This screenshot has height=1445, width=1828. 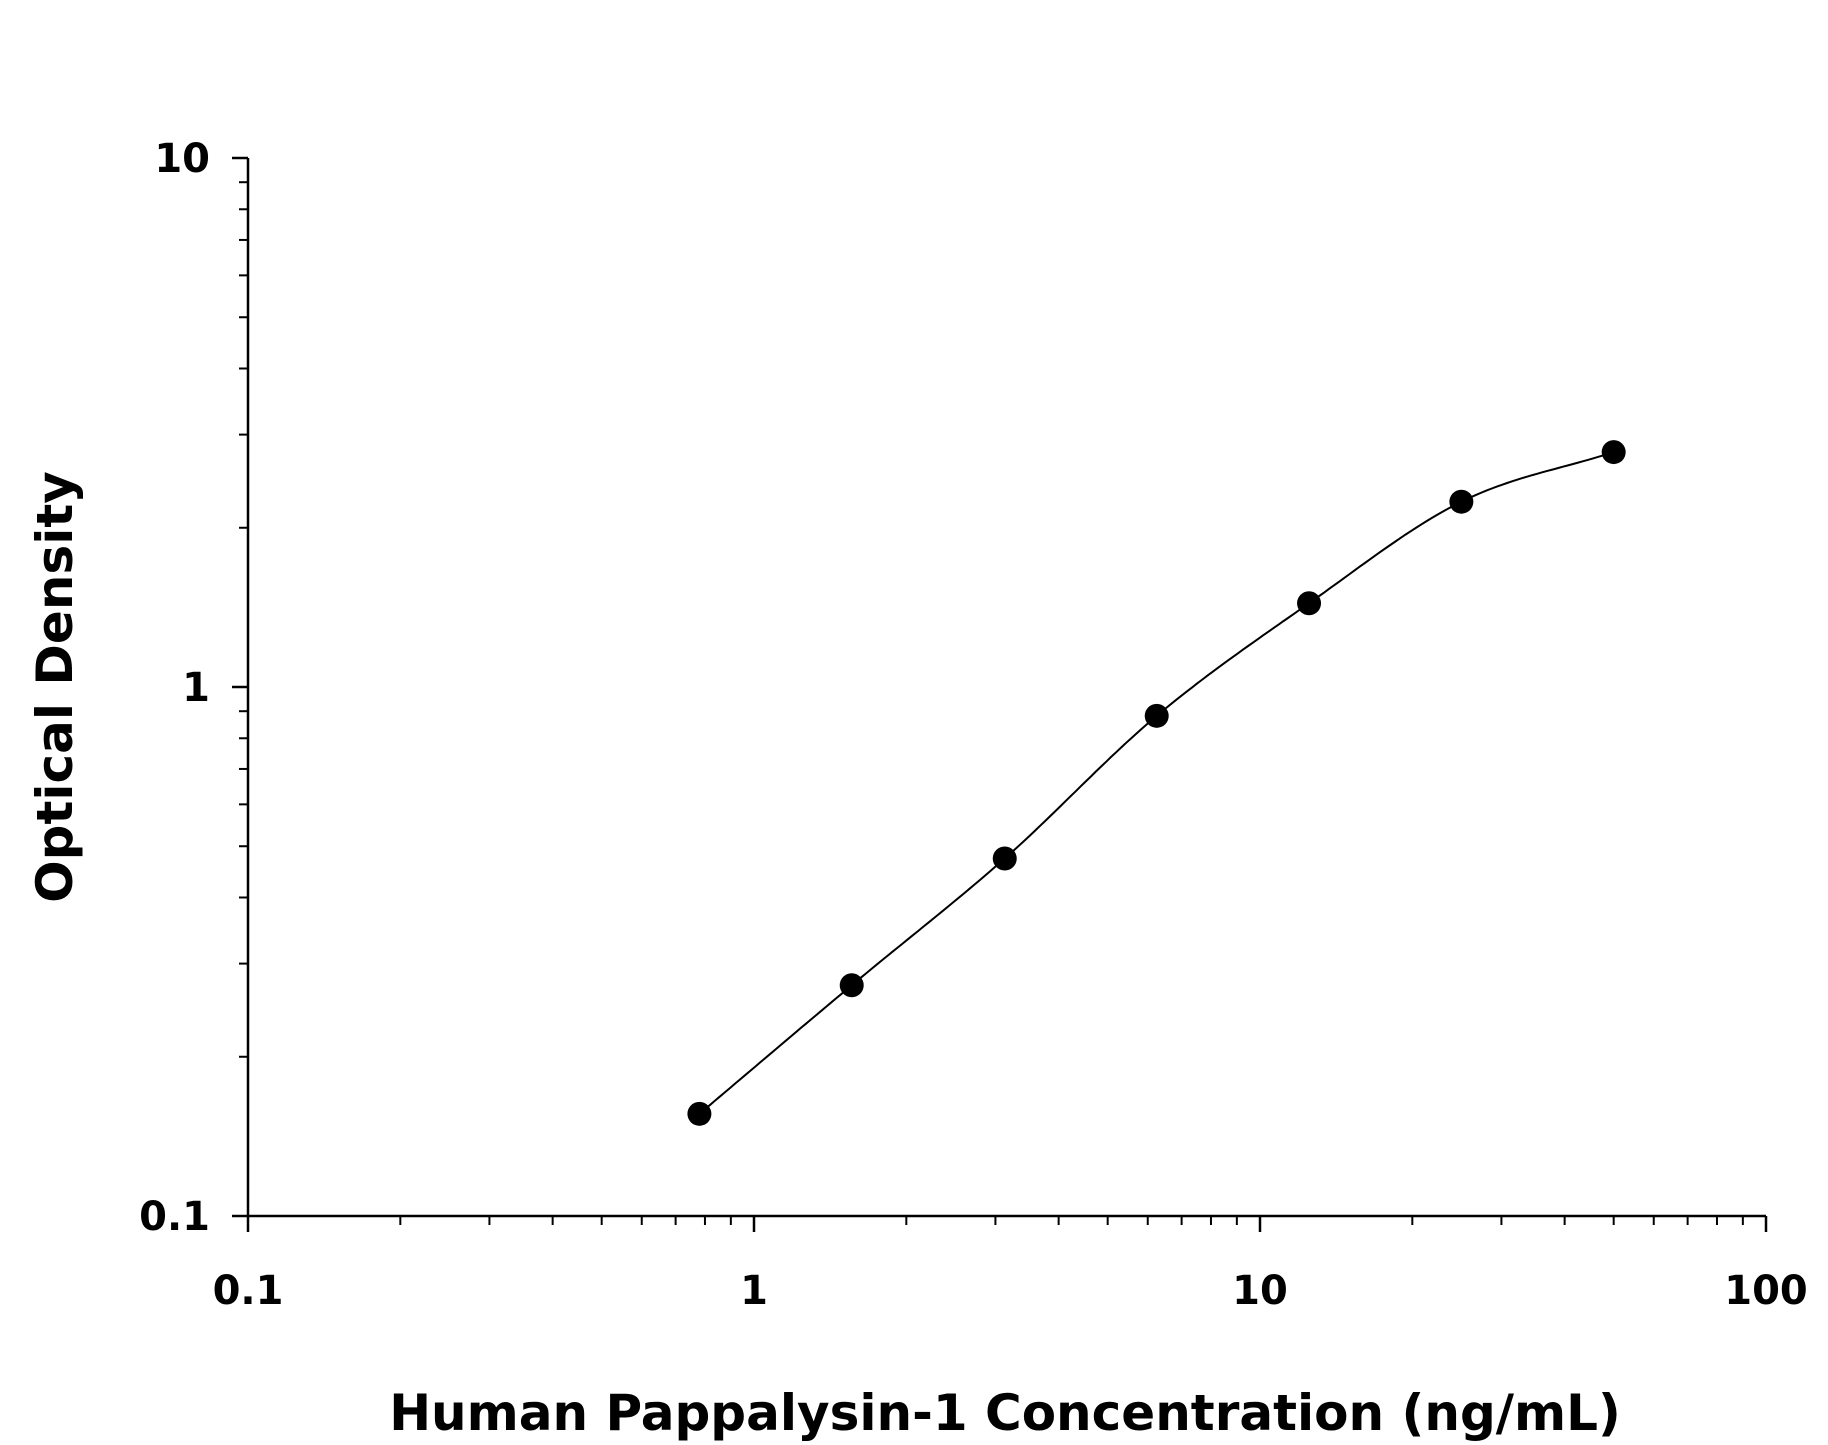 I want to click on x-tick-label: 10, so click(x=1260, y=1291).